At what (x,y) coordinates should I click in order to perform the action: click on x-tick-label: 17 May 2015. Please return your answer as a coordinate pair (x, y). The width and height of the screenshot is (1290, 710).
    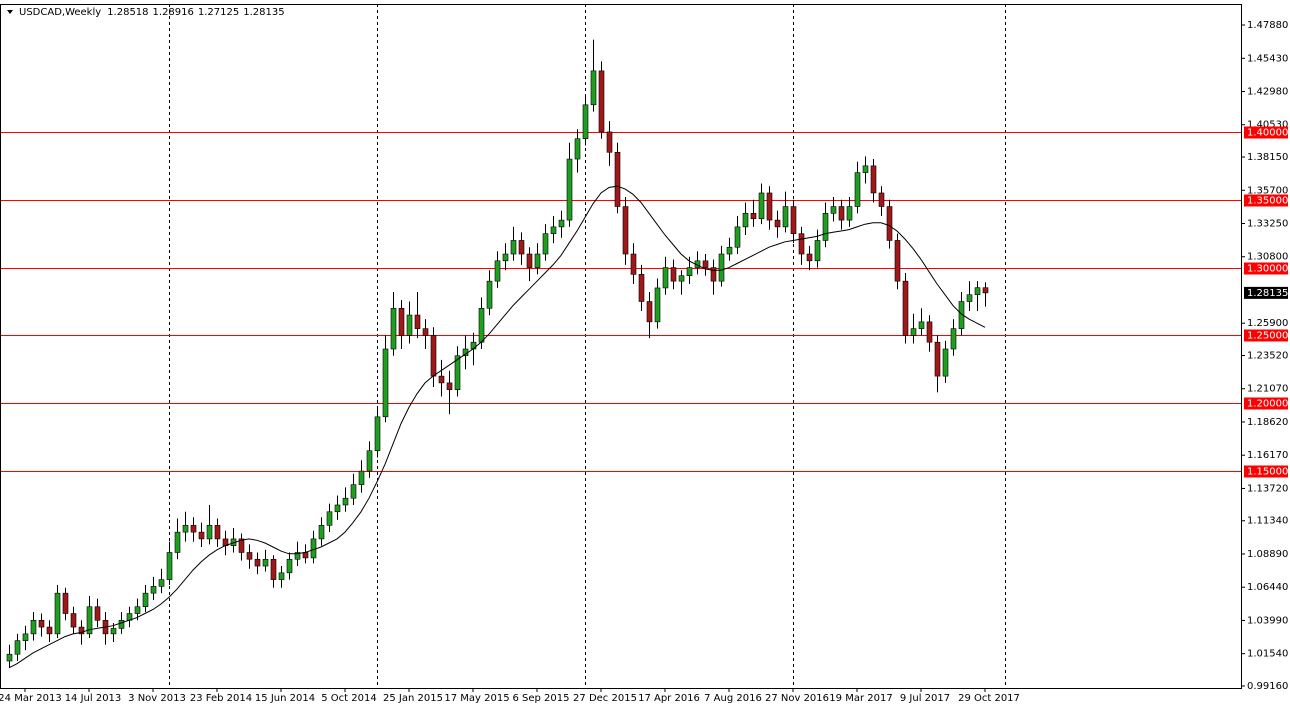
    Looking at the image, I should click on (476, 698).